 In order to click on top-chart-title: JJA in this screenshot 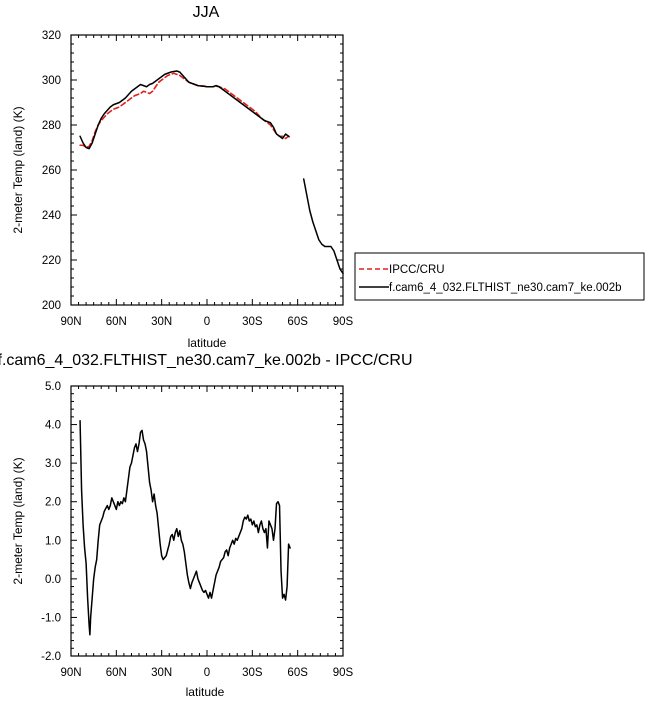, I will do `click(206, 12)`.